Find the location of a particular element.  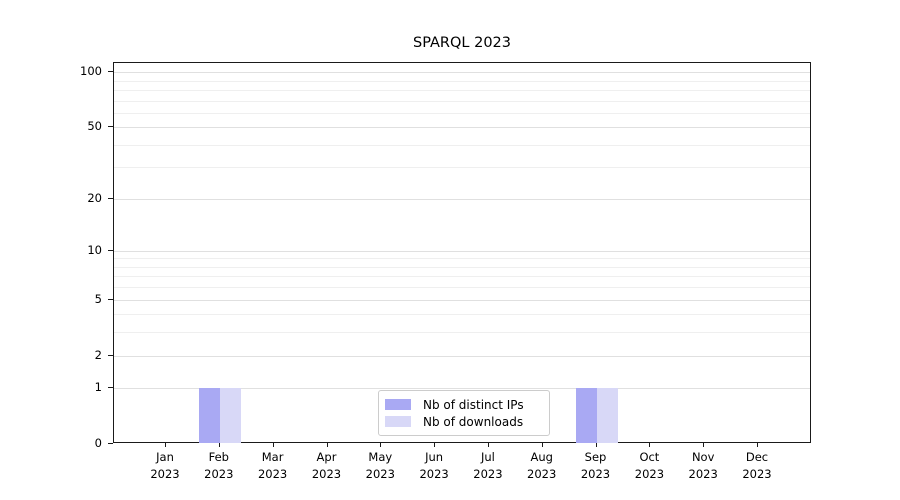

y-tick-label: 0 is located at coordinates (98, 443).